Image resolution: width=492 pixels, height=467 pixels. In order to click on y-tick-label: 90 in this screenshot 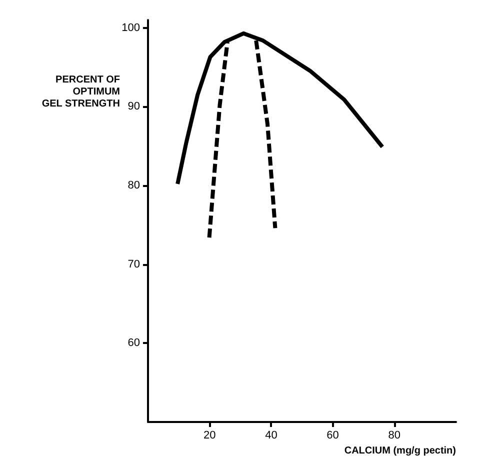, I will do `click(134, 106)`.